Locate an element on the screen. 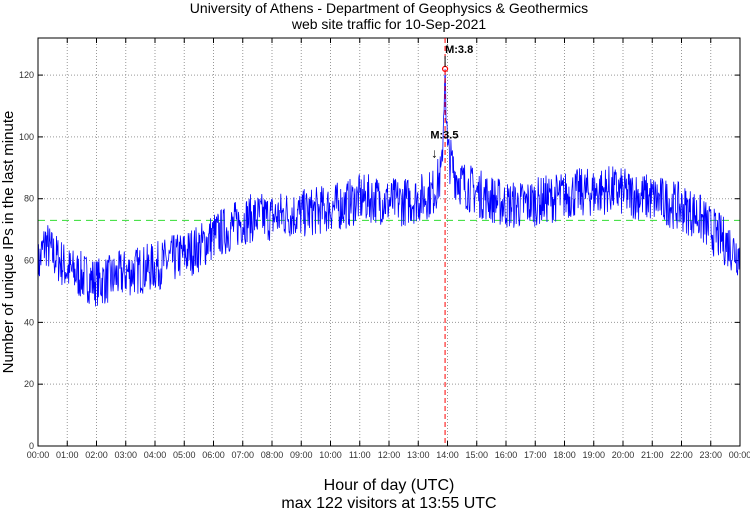 This screenshot has height=516, width=750. x-tick-label: 17:00 is located at coordinates (535, 455).